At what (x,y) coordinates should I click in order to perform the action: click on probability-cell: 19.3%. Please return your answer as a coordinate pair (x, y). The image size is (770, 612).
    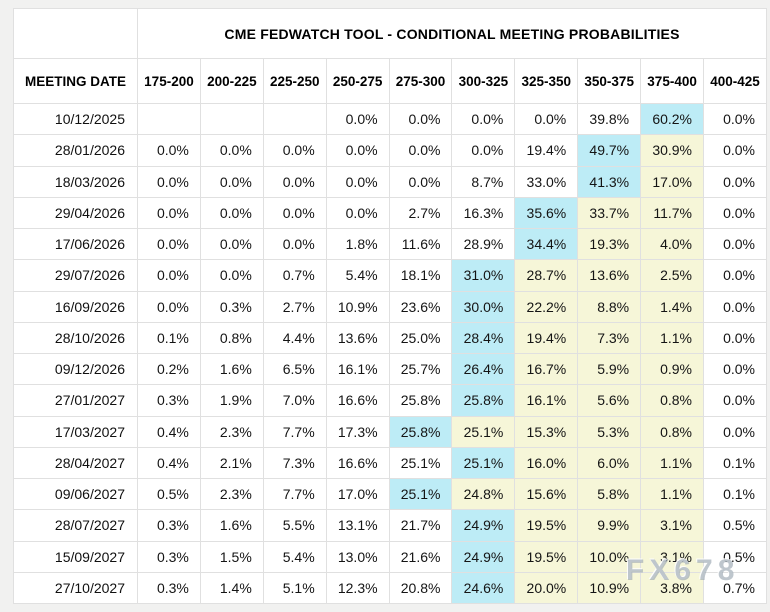
    Looking at the image, I should click on (609, 244).